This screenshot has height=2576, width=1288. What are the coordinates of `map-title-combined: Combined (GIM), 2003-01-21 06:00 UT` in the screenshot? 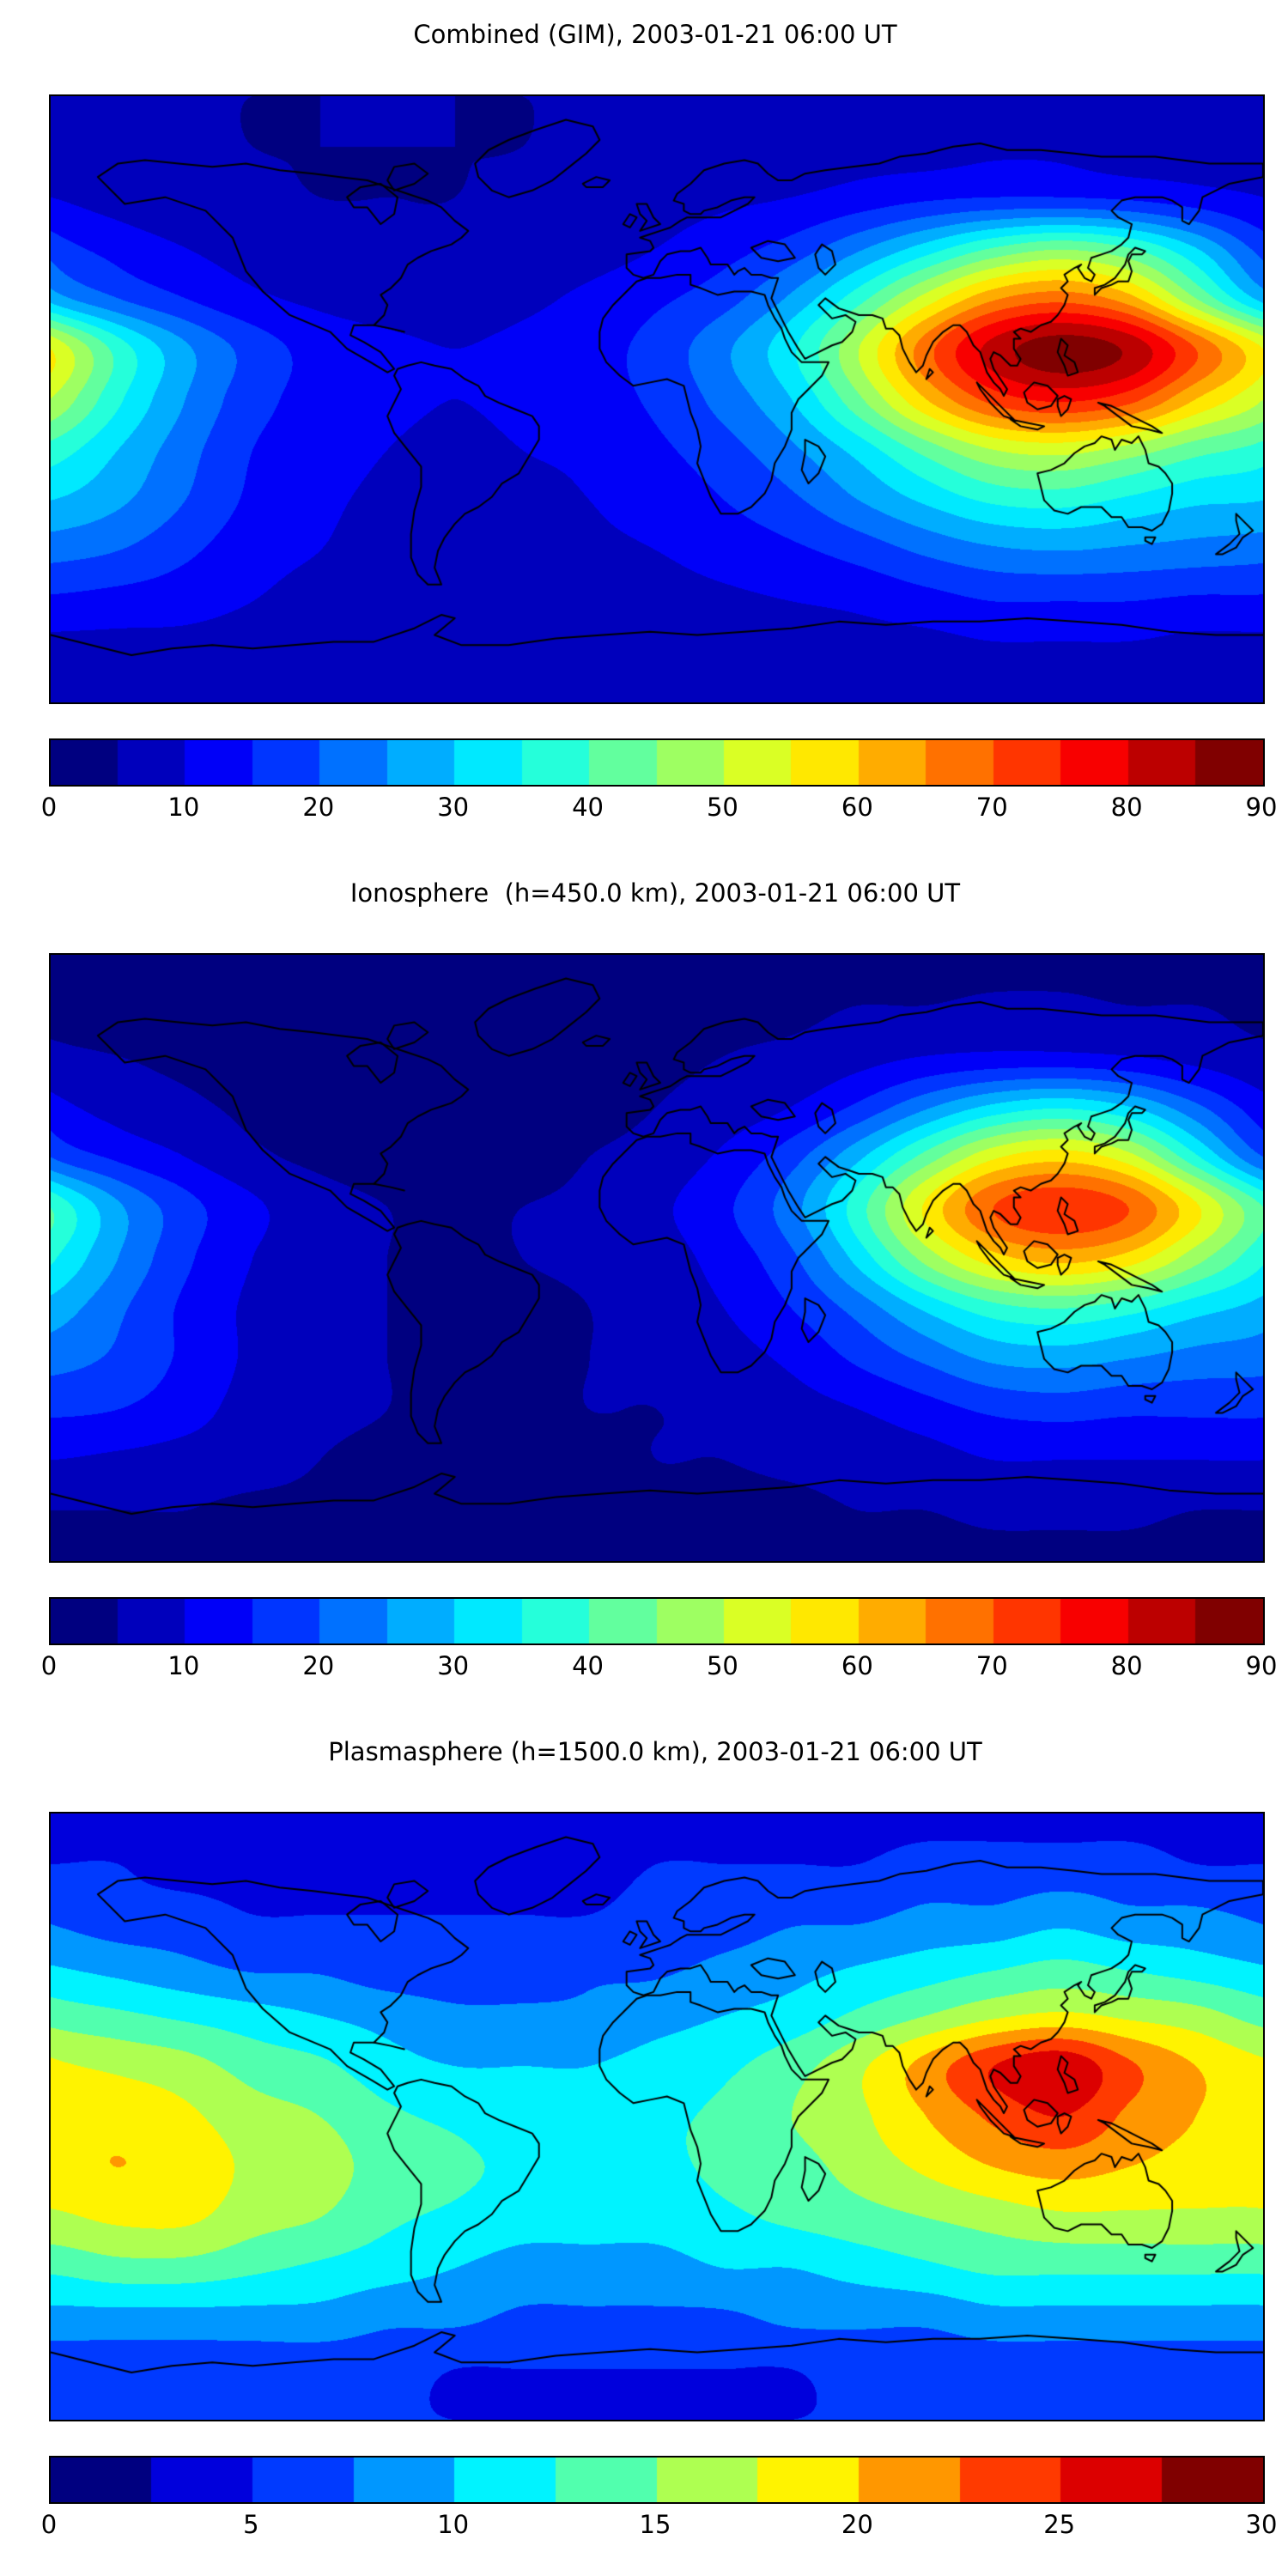 It's located at (655, 34).